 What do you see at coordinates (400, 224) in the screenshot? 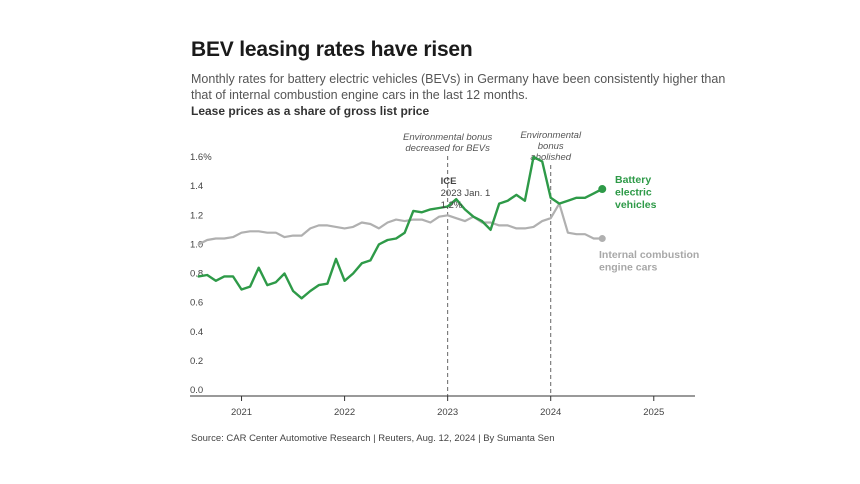
I see `ice-series-line` at bounding box center [400, 224].